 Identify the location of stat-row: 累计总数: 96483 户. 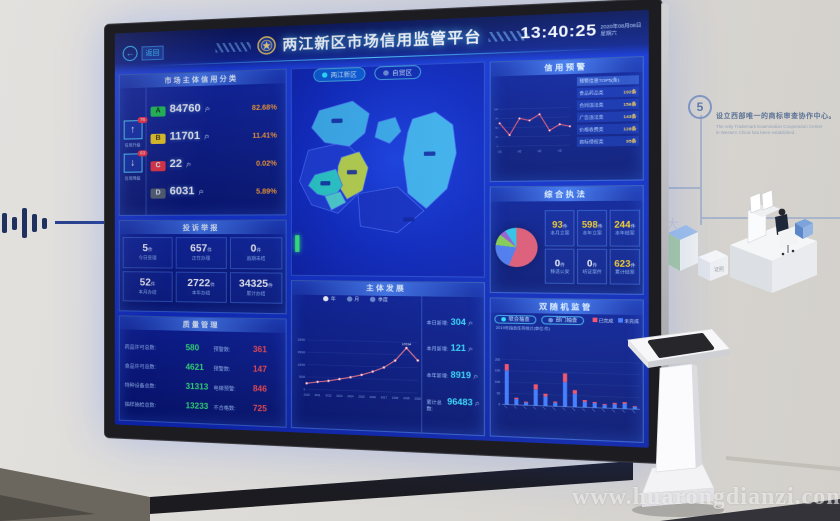
(453, 404).